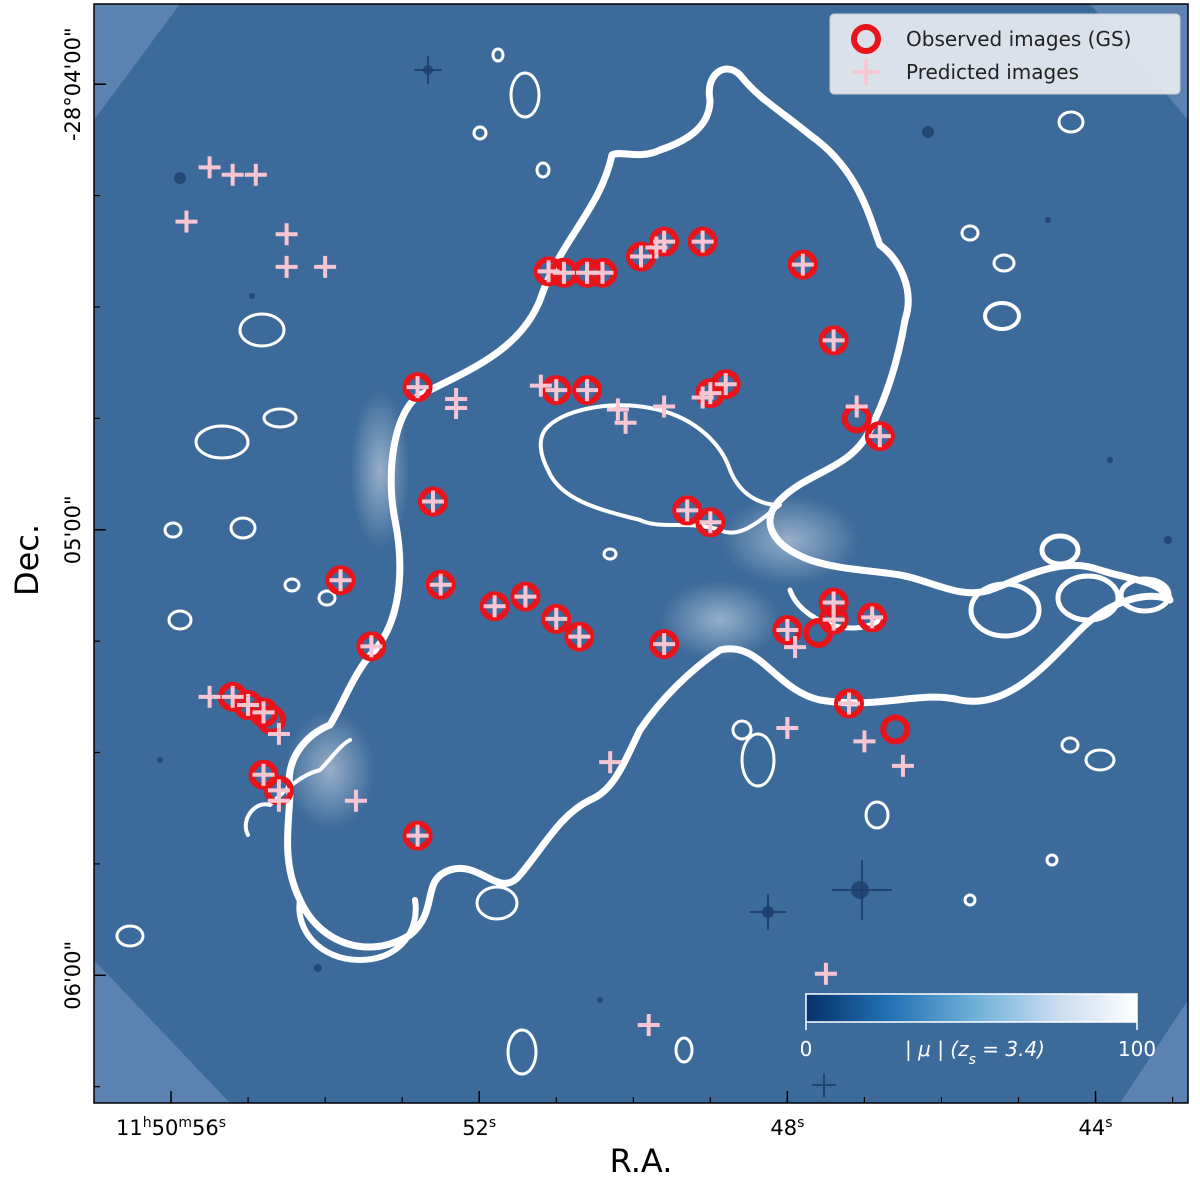  What do you see at coordinates (73, 975) in the screenshot?
I see `y-tick-label-2: 06'00"` at bounding box center [73, 975].